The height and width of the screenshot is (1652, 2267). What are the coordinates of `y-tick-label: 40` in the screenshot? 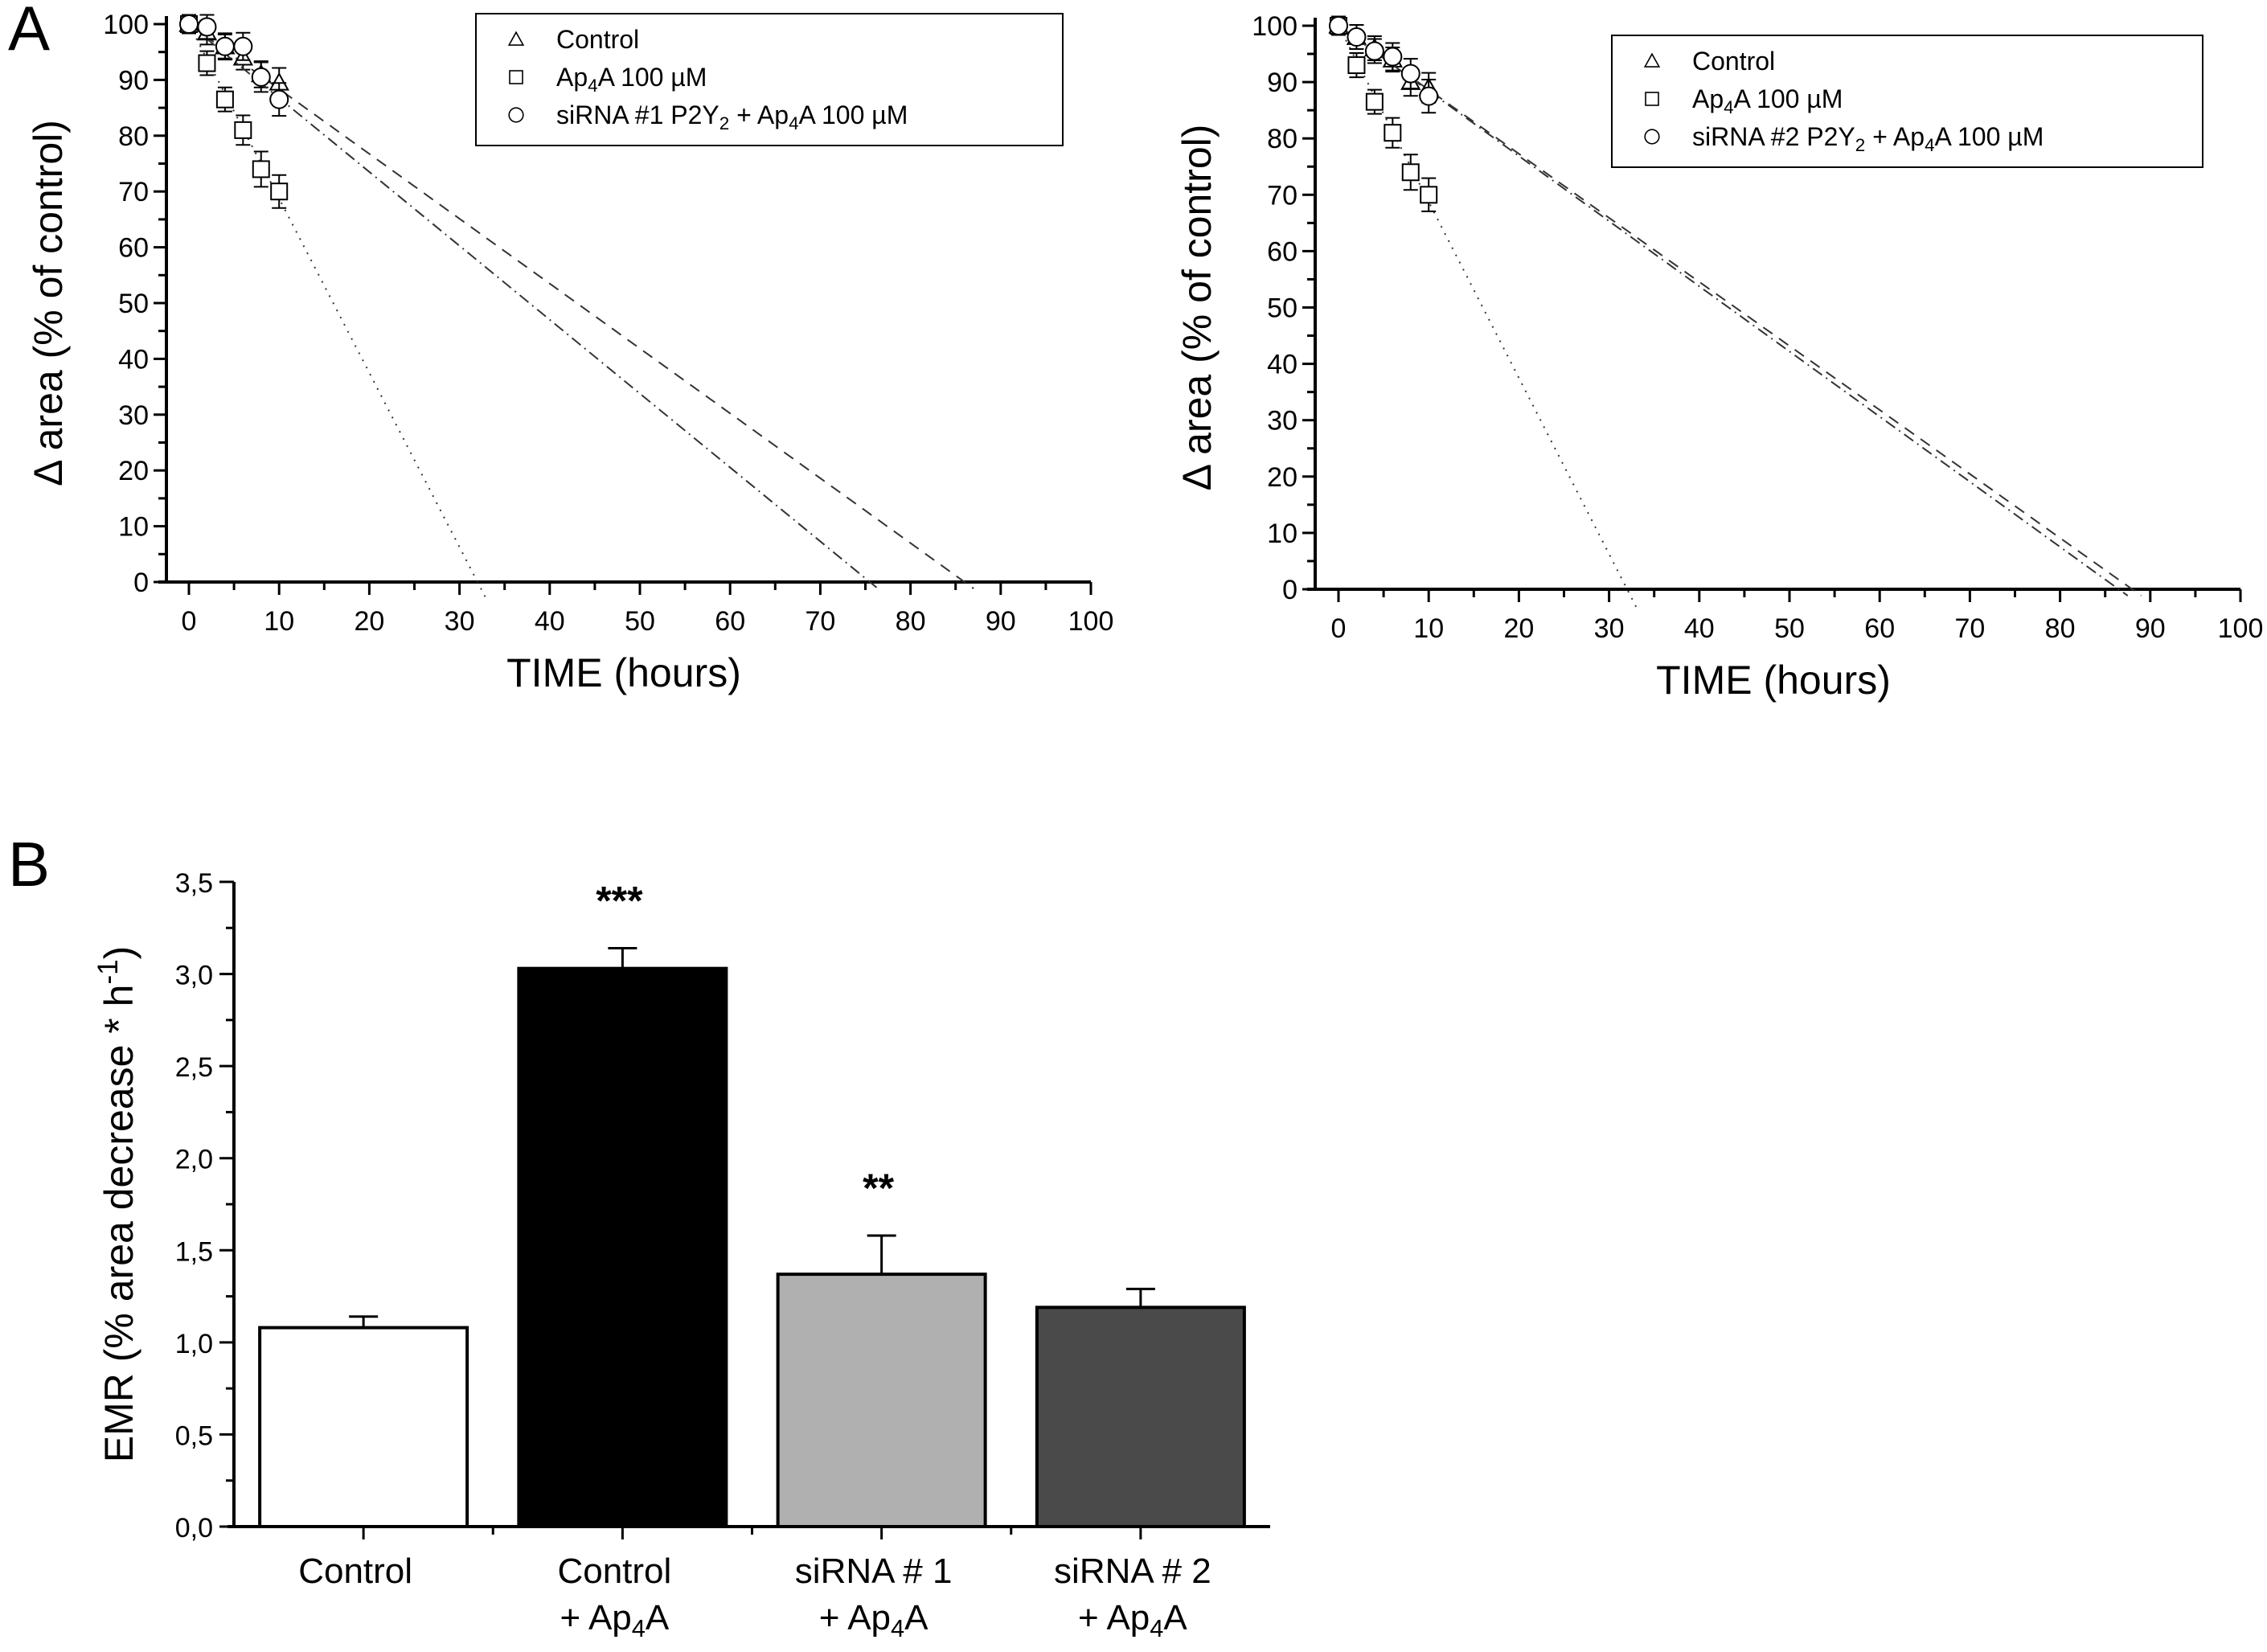 It's located at (1282, 365).